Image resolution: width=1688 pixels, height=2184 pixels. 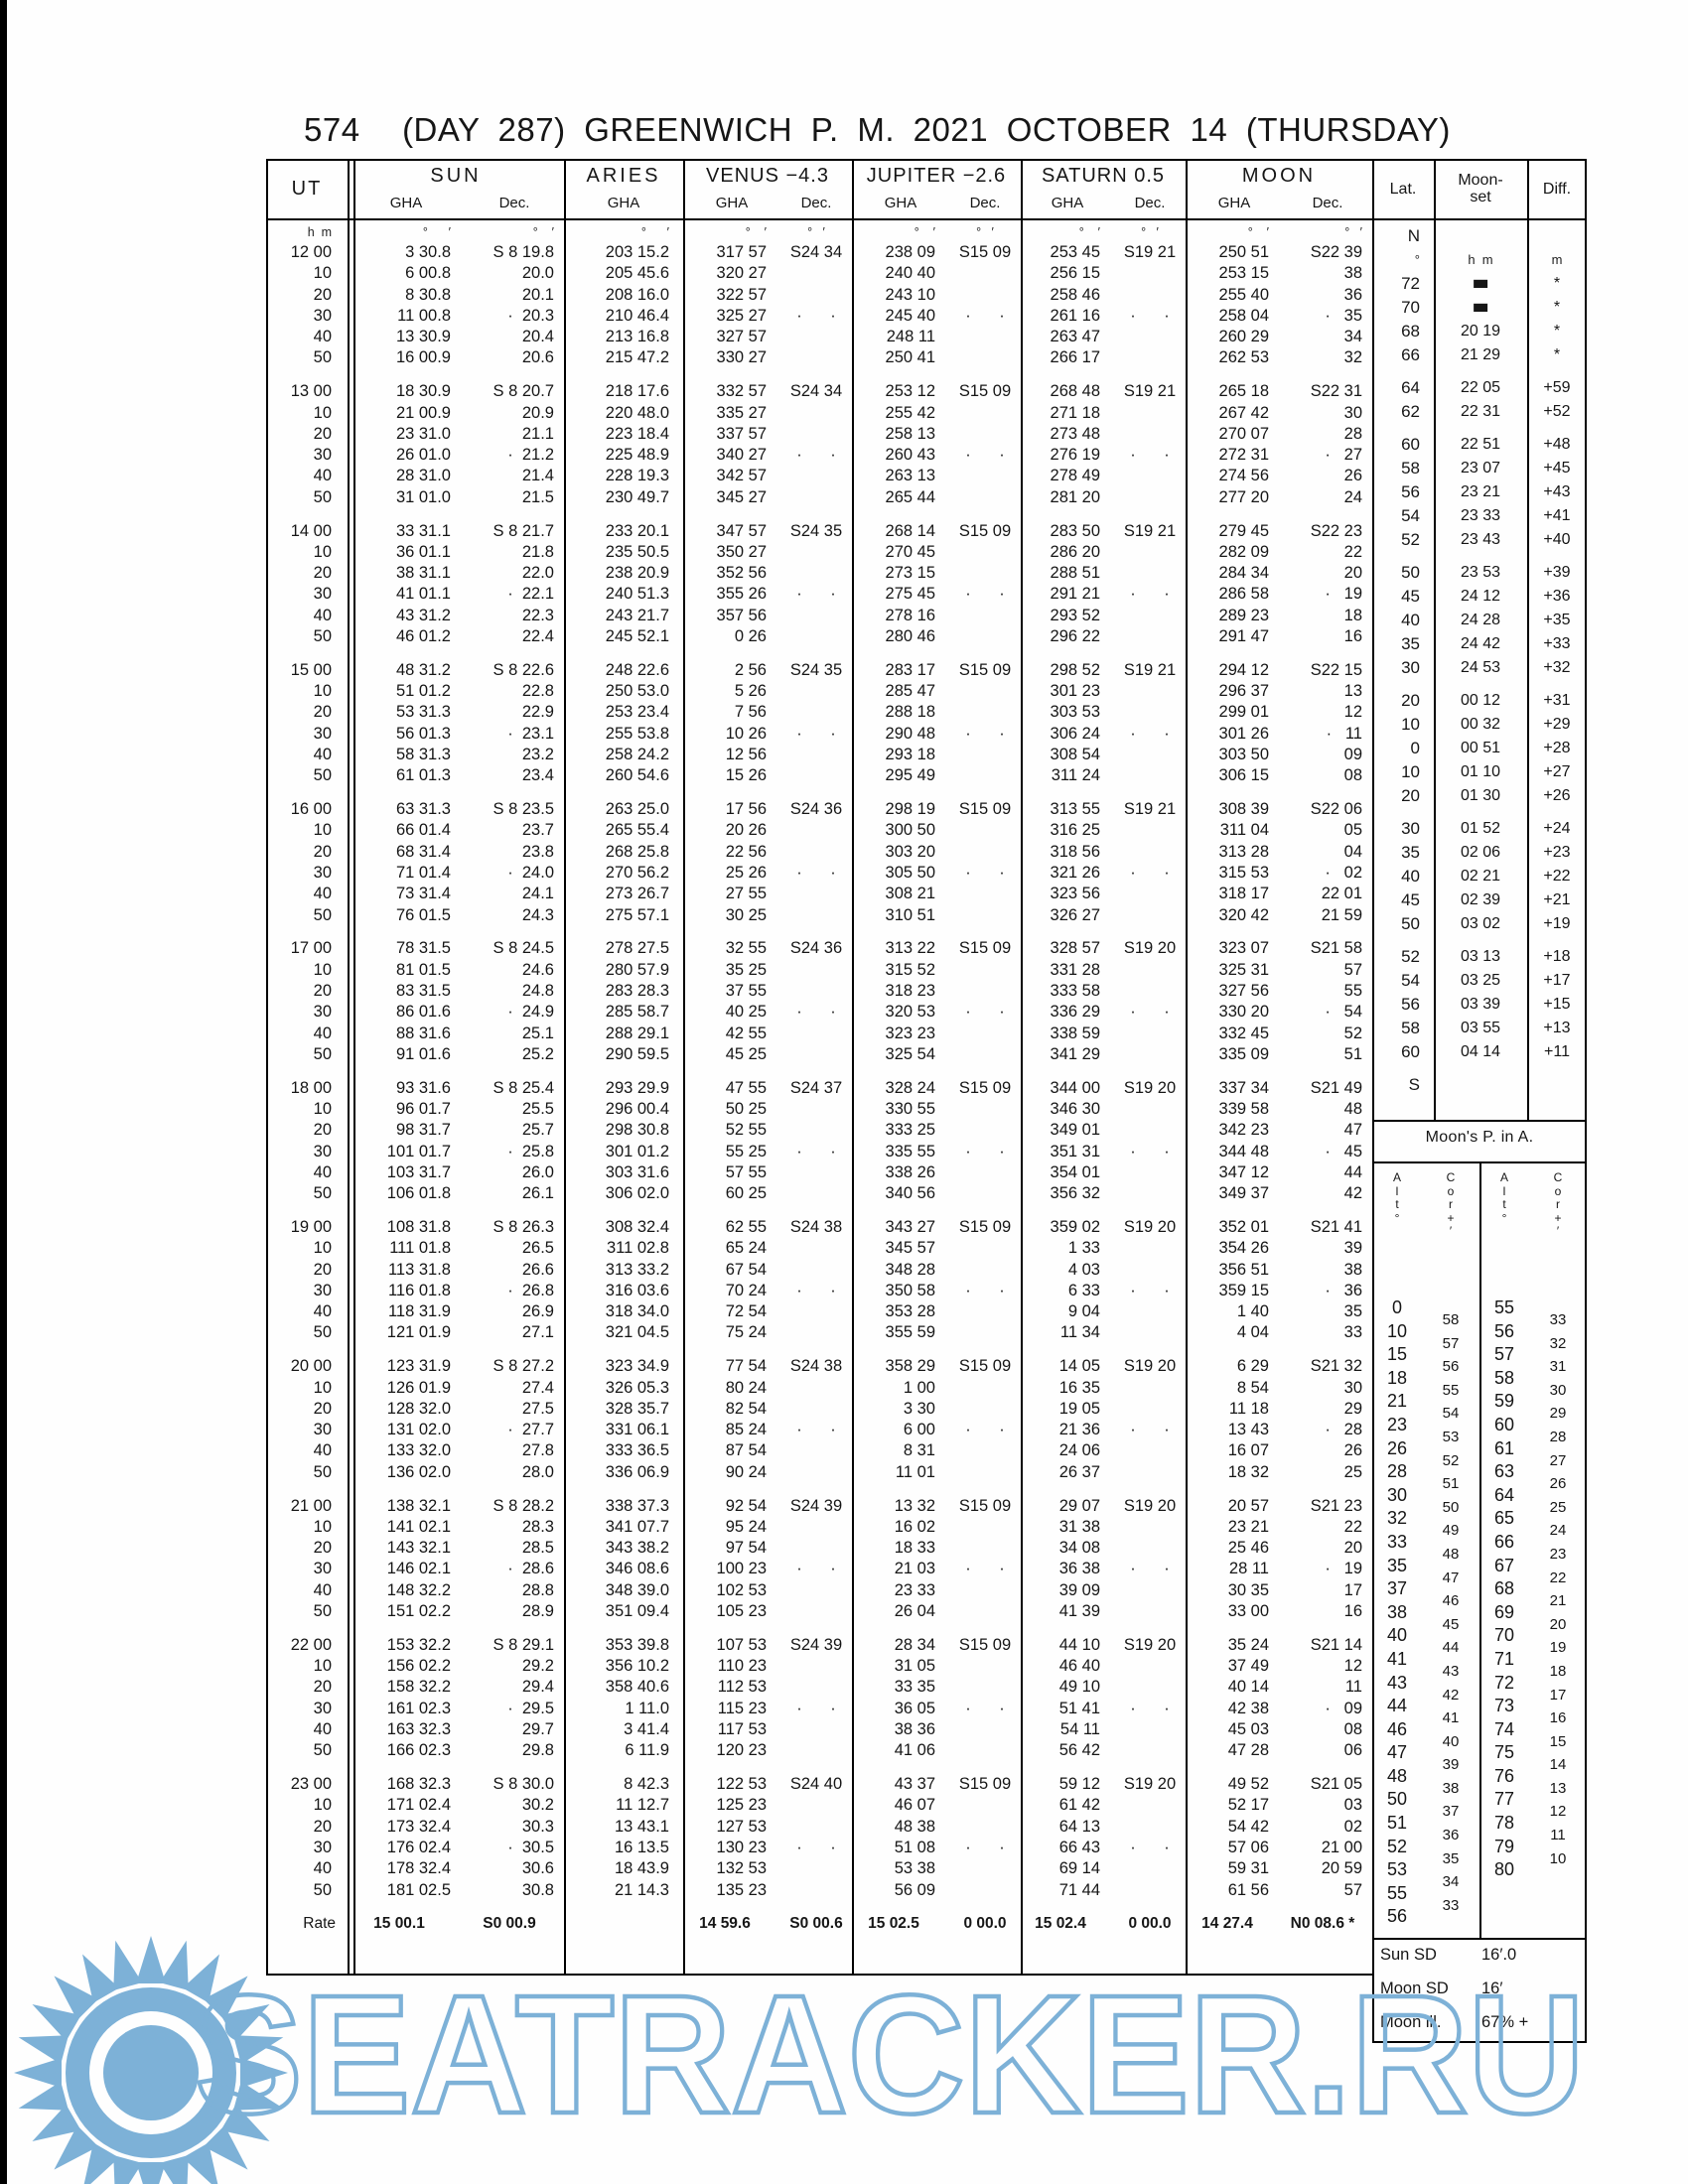 What do you see at coordinates (1479, 1085) in the screenshot?
I see `lat-row: S` at bounding box center [1479, 1085].